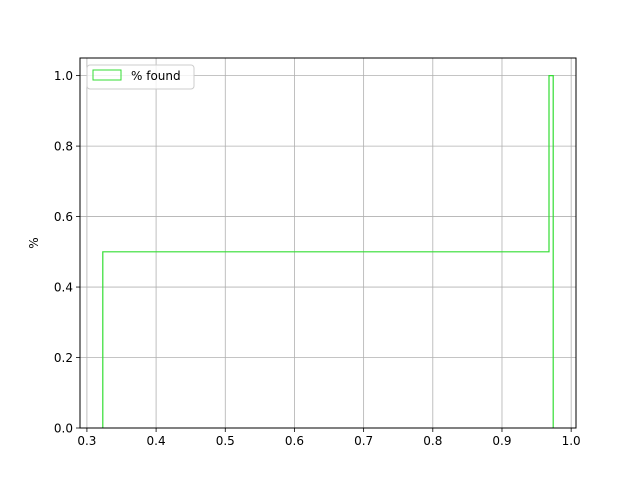 The image size is (640, 484). Describe the element at coordinates (63, 288) in the screenshot. I see `y-tick-label: 0.4` at that location.